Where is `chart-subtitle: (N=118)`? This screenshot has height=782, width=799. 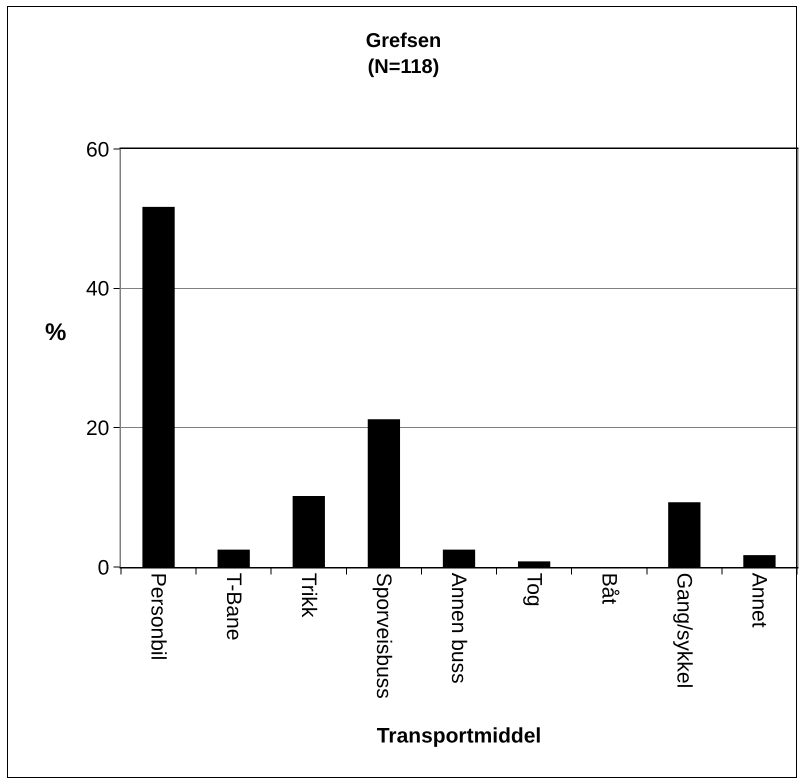
chart-subtitle: (N=118) is located at coordinates (404, 67).